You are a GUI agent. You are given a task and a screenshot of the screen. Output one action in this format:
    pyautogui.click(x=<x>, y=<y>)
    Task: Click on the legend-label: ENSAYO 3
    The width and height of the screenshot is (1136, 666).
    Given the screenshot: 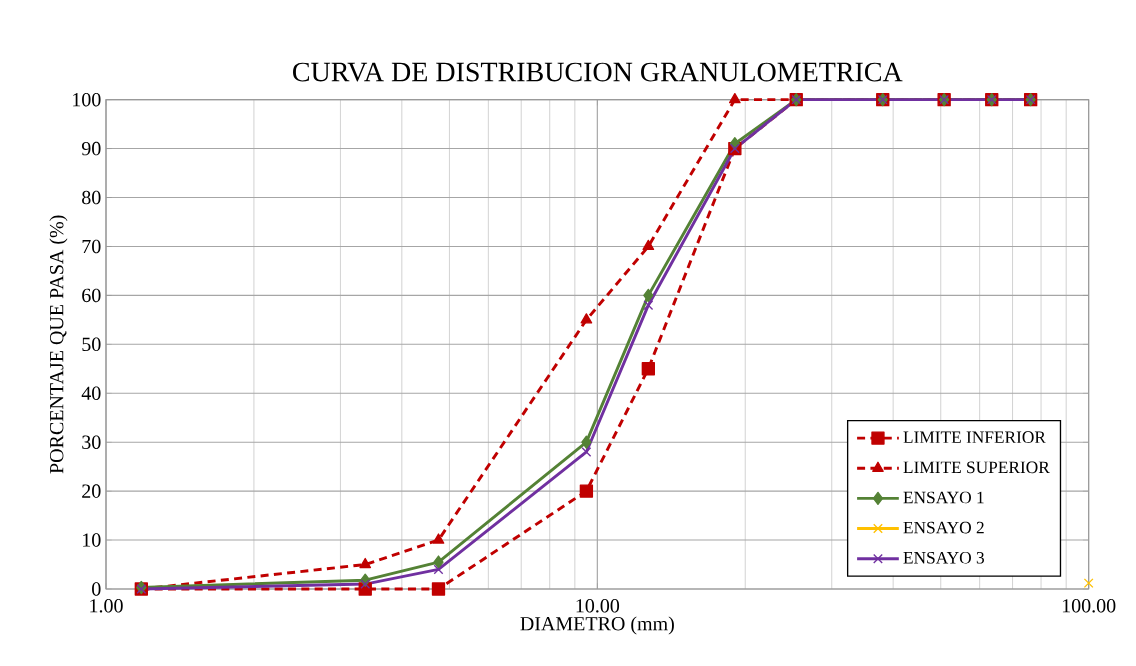 What is the action you would take?
    pyautogui.click(x=943, y=557)
    